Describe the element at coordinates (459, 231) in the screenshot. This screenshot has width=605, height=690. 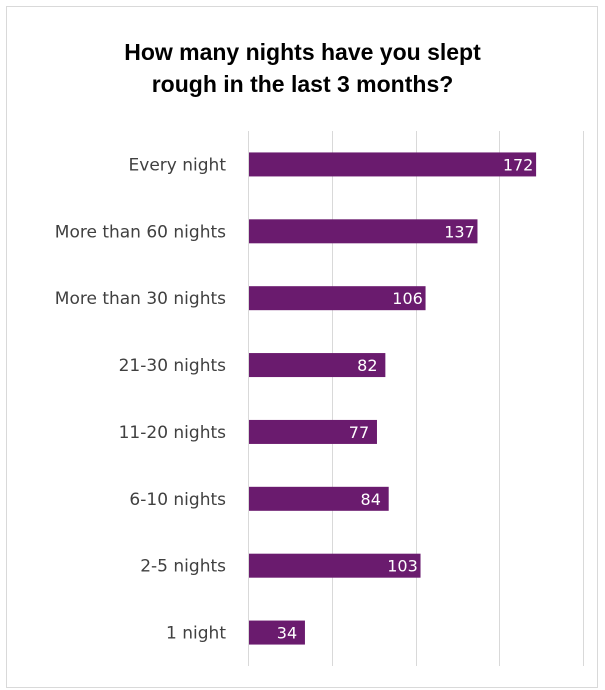
I see `data-label: 137` at that location.